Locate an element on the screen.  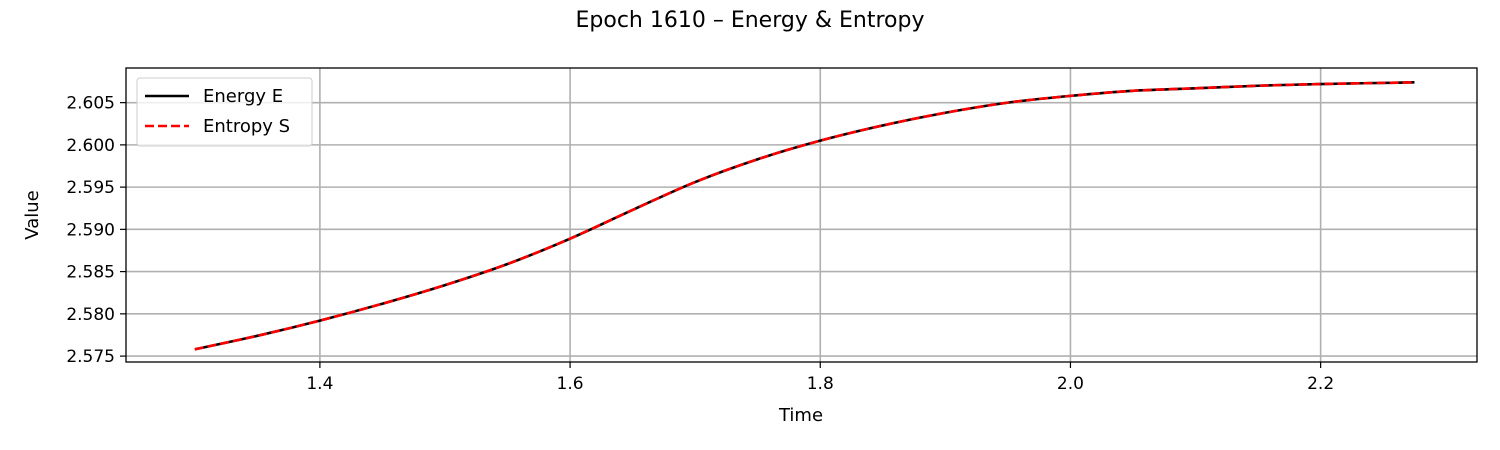
x-tick-label: 1.4 is located at coordinates (319, 384).